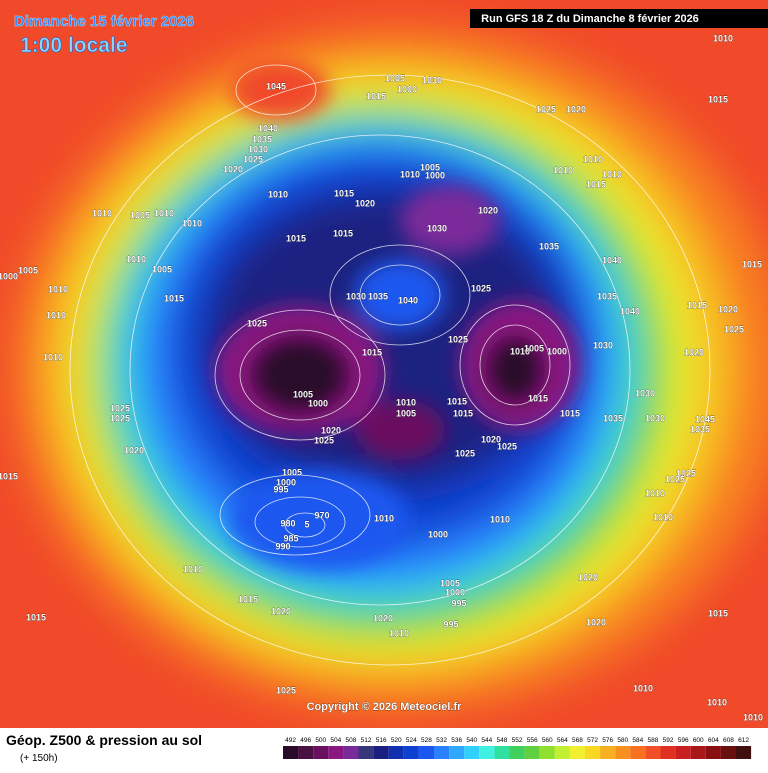 Image resolution: width=768 pixels, height=773 pixels. I want to click on pressure-label: 5, so click(306, 524).